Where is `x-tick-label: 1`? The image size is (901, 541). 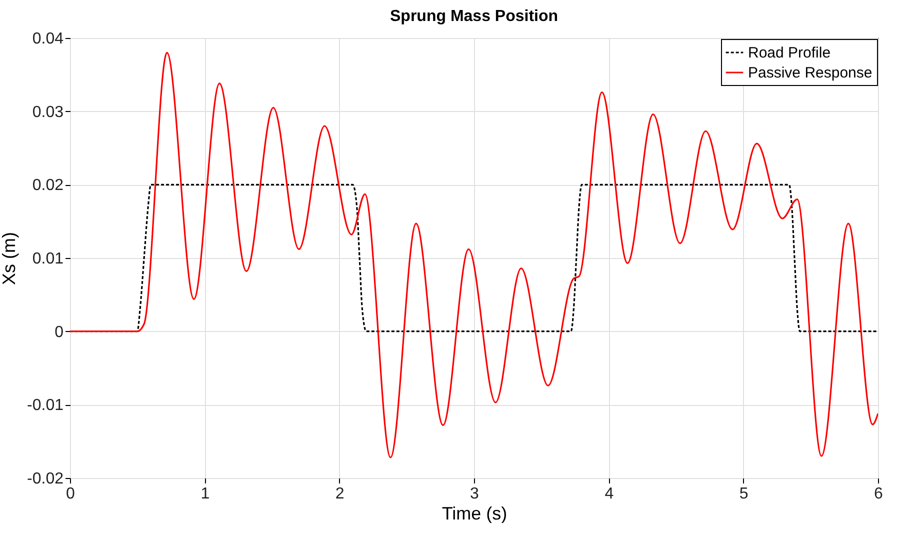 x-tick-label: 1 is located at coordinates (205, 494).